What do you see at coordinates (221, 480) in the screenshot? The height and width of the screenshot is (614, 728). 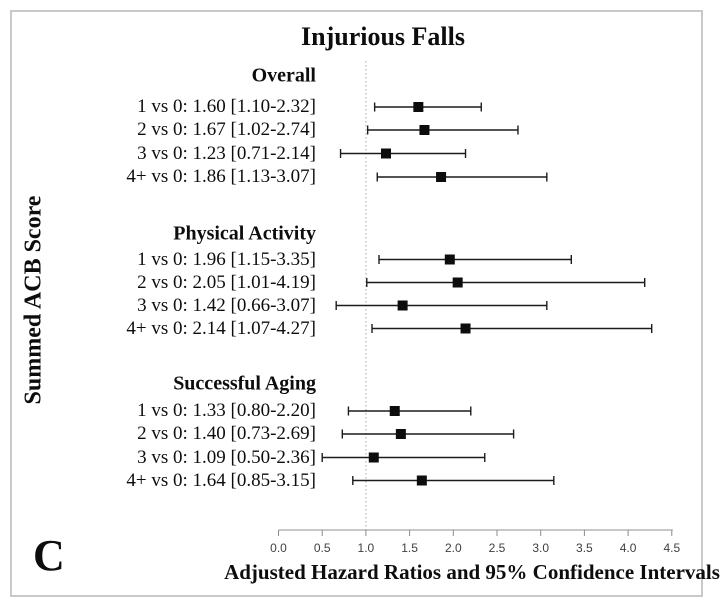 I see `row-label: 4+ vs 0: 1.64 [0.85-3.15]` at bounding box center [221, 480].